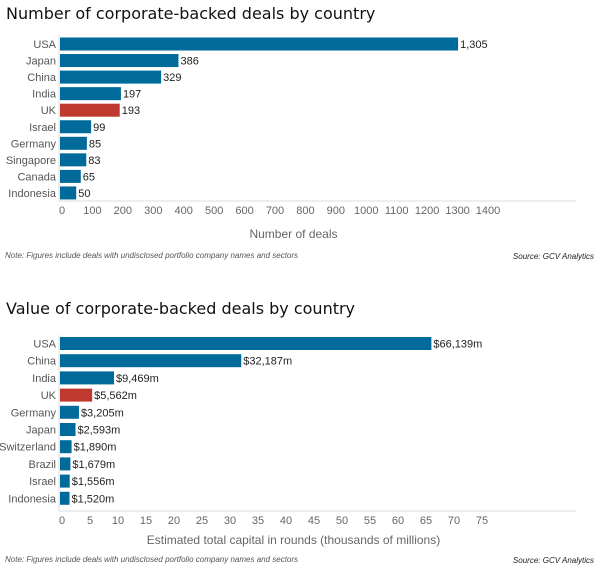 The image size is (600, 574). What do you see at coordinates (366, 211) in the screenshot?
I see `x-tick-label: 1000` at bounding box center [366, 211].